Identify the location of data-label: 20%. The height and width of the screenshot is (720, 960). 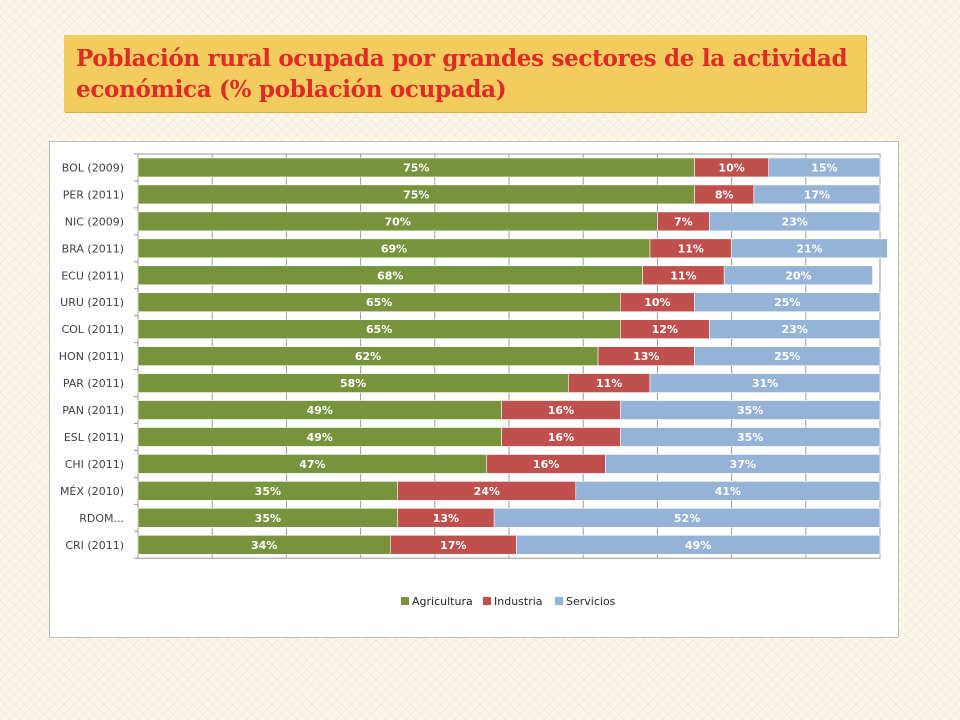
(798, 275).